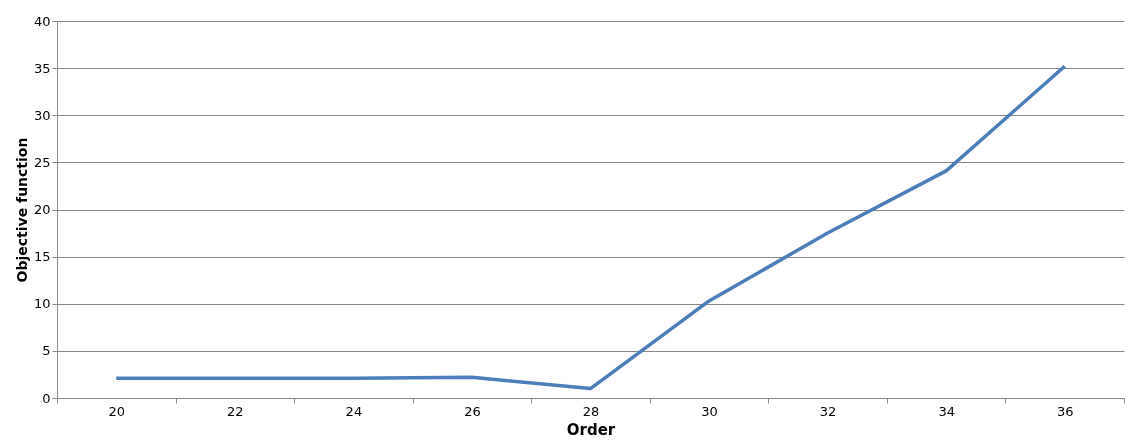 This screenshot has width=1145, height=447. I want to click on y-tick-label: 40, so click(42, 21).